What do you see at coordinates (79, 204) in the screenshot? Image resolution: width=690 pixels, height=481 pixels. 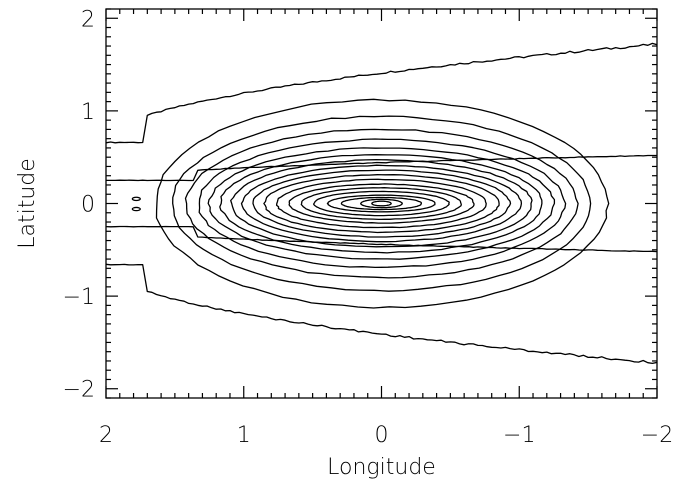 I see `y-tick-labels: −2 −1 0 1 2` at bounding box center [79, 204].